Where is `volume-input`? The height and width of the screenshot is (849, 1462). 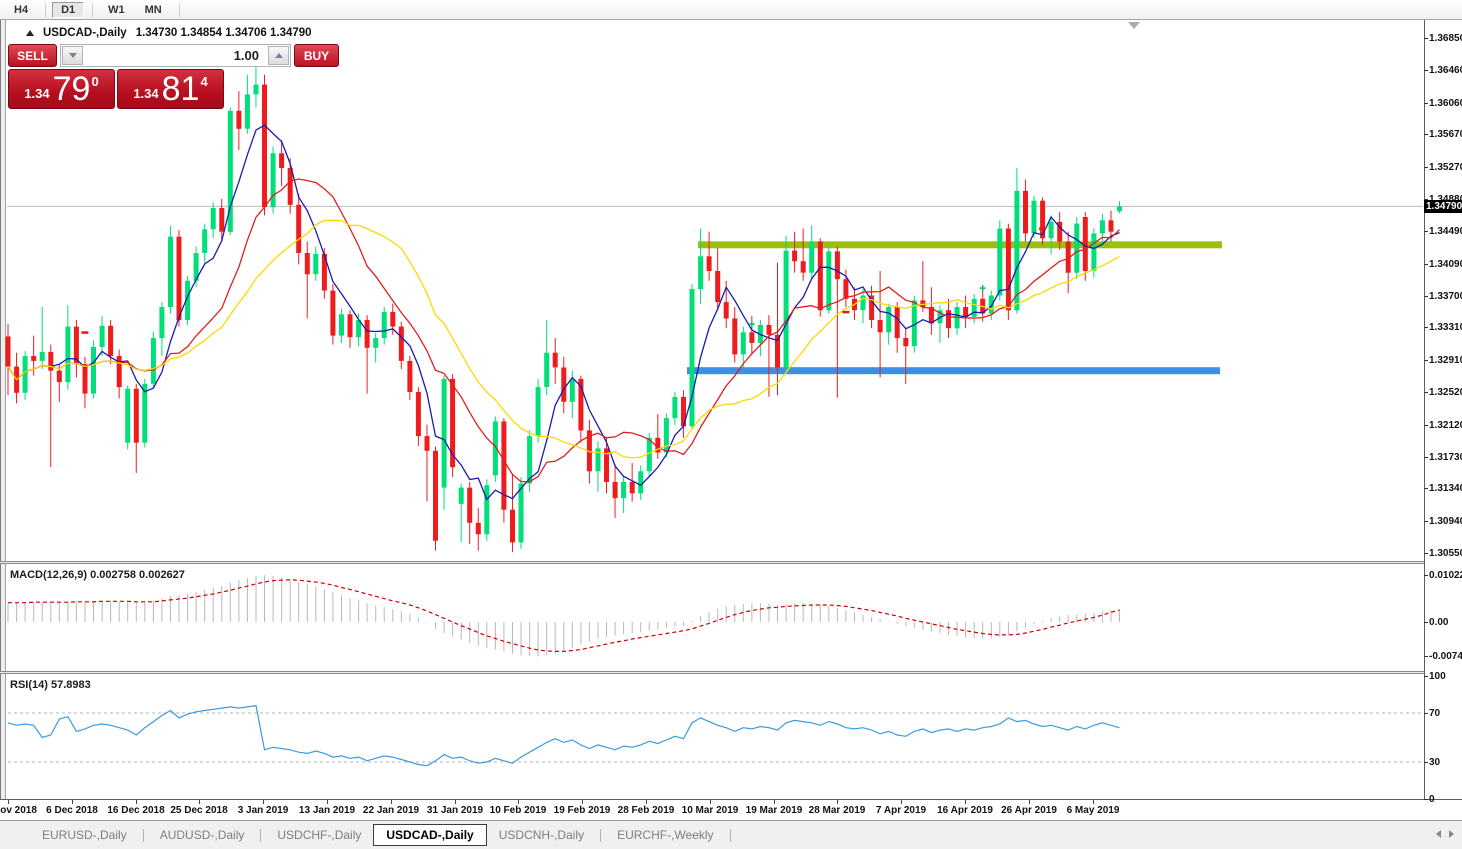 volume-input is located at coordinates (175, 55).